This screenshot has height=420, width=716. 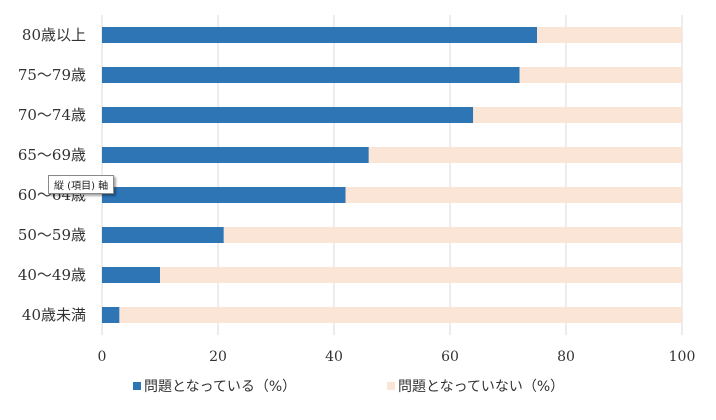 What do you see at coordinates (348, 387) in the screenshot?
I see `legend: 問題となっている（%） 問題となっていない（%）` at bounding box center [348, 387].